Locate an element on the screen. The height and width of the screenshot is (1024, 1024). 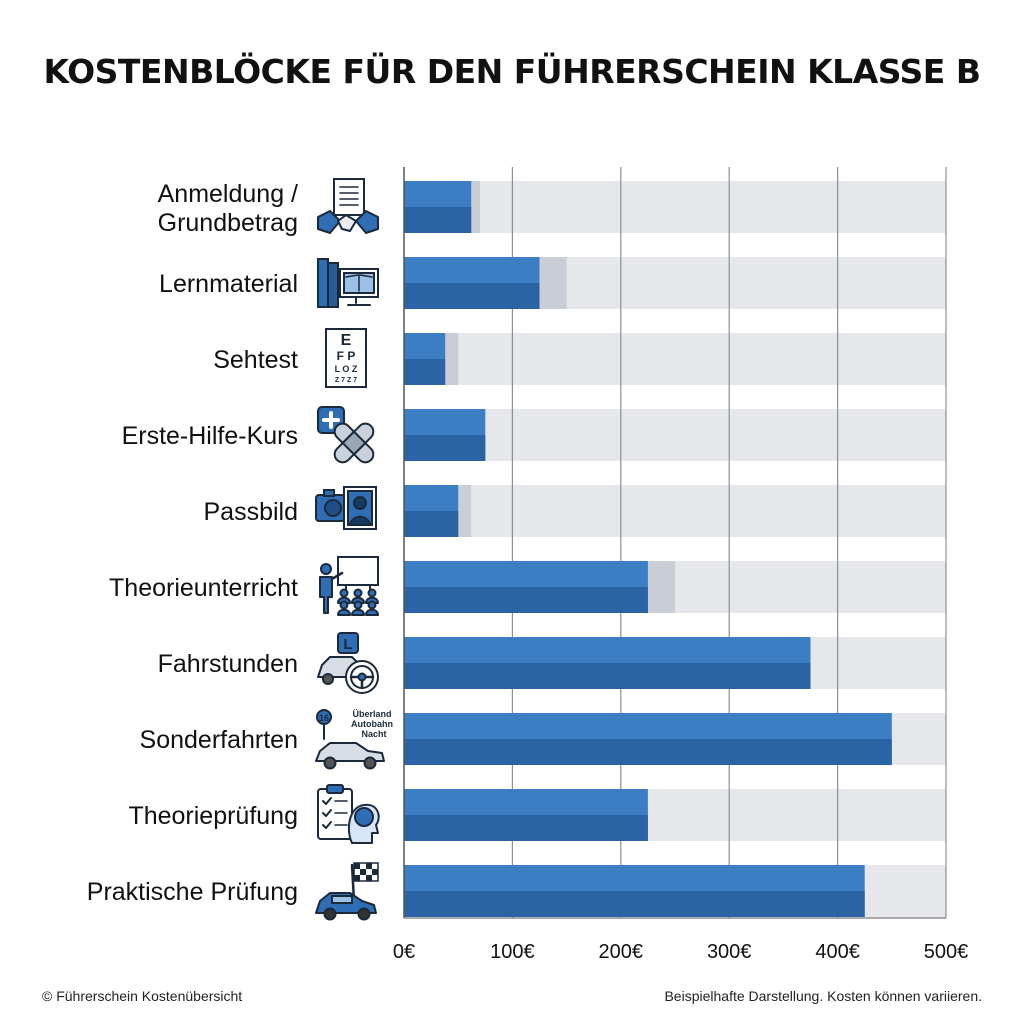
icon-text: 16 is located at coordinates (324, 718).